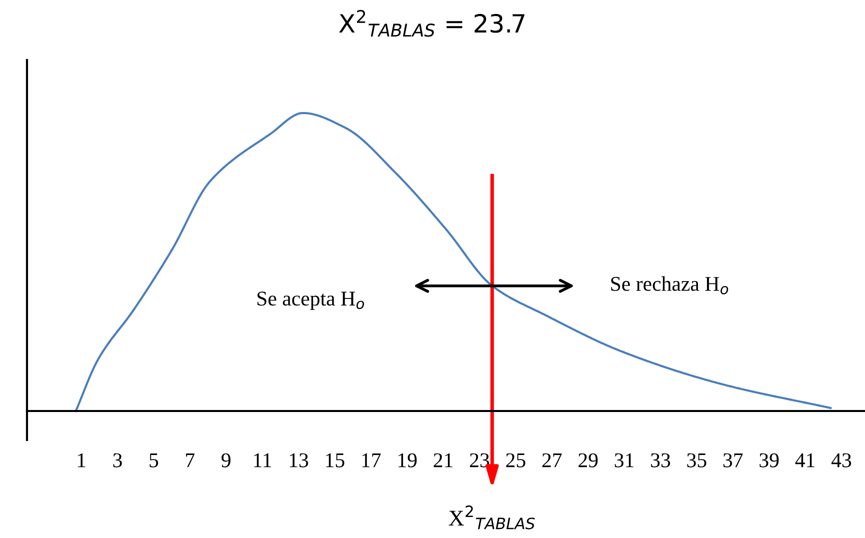  Describe the element at coordinates (669, 285) in the screenshot. I see `annotation: Se rechaza H$_{o}$` at that location.